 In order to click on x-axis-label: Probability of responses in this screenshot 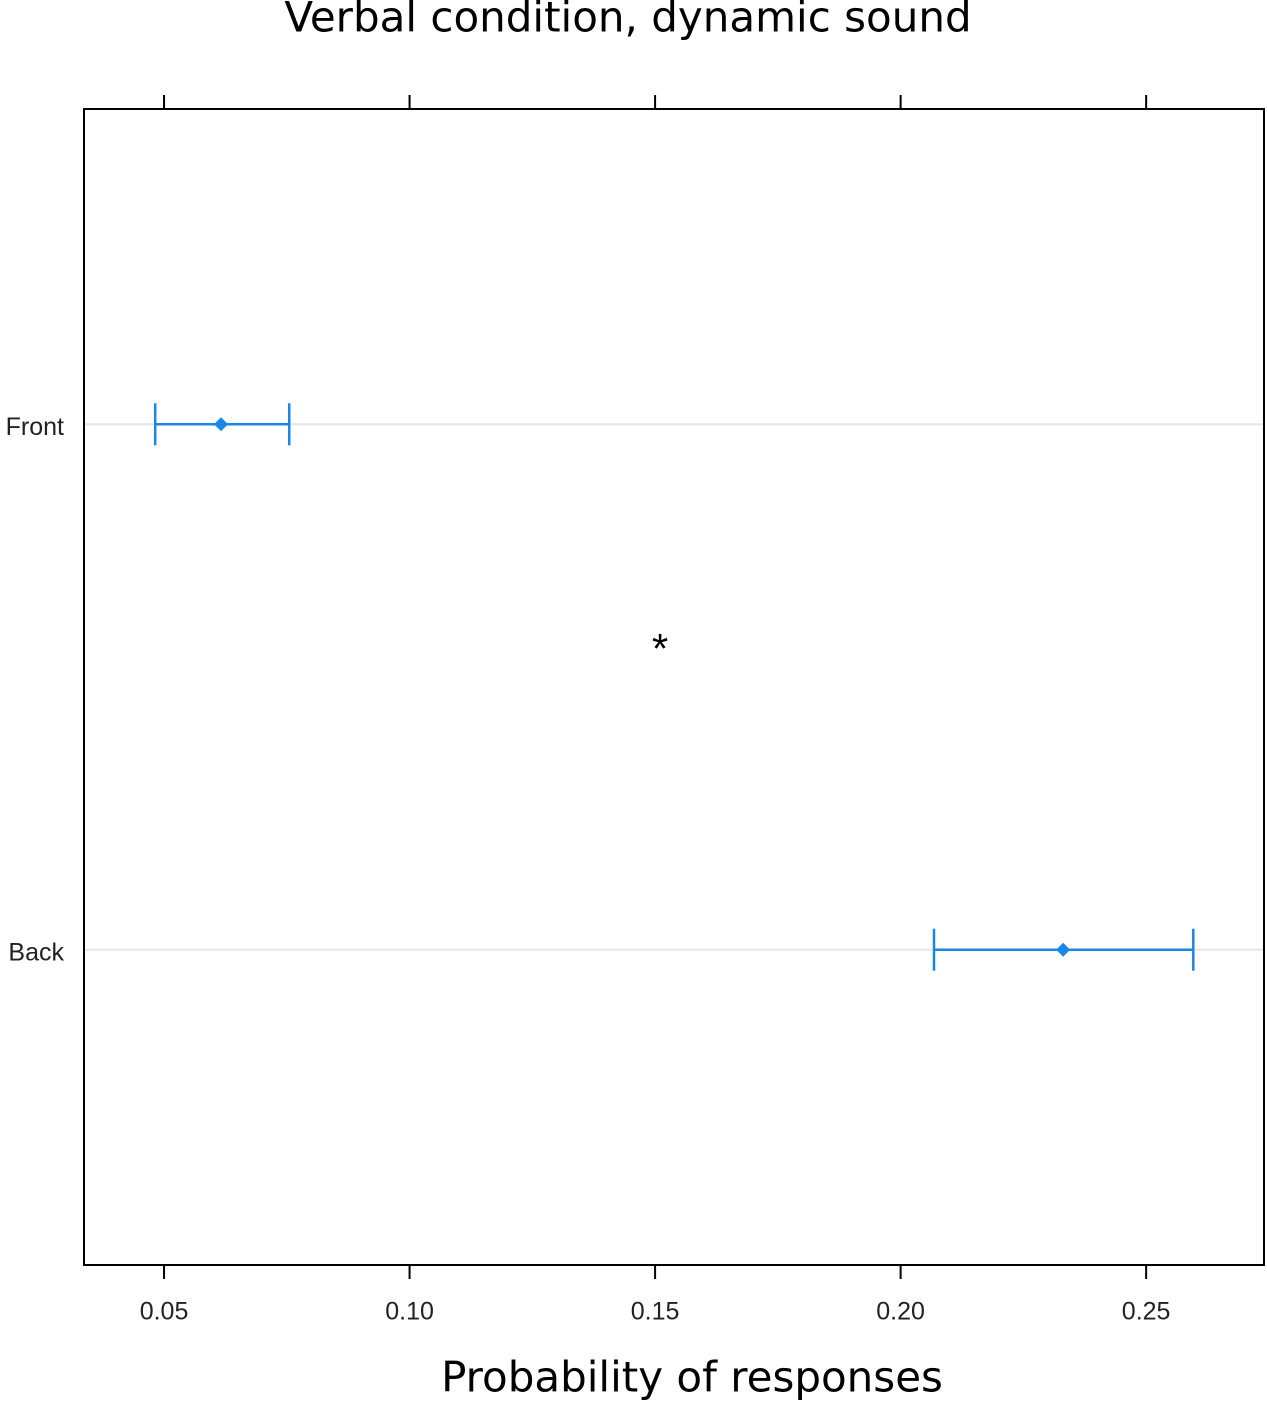, I will do `click(692, 1377)`.